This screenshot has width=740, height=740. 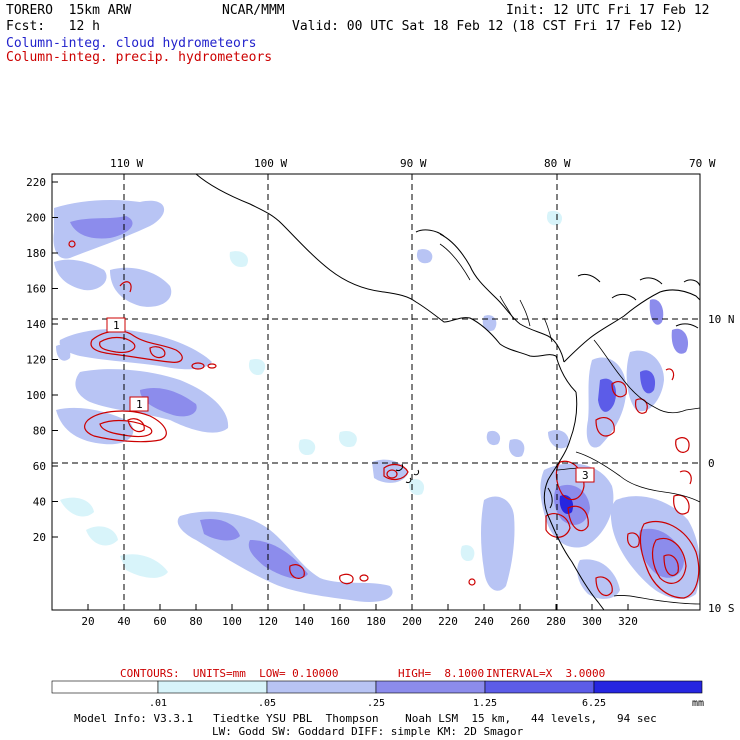 I want to click on x-tick-label: 80, so click(x=195, y=621).